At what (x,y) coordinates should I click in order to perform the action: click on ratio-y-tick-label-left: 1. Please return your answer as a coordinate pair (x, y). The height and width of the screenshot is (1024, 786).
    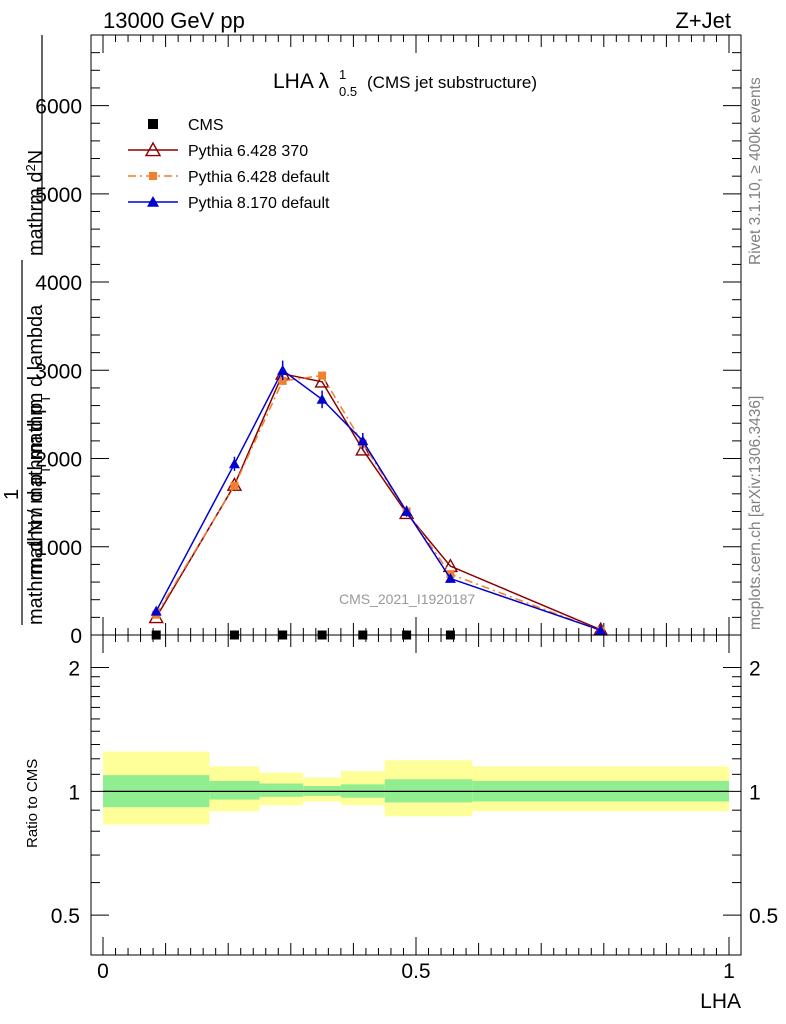
    Looking at the image, I should click on (74, 792).